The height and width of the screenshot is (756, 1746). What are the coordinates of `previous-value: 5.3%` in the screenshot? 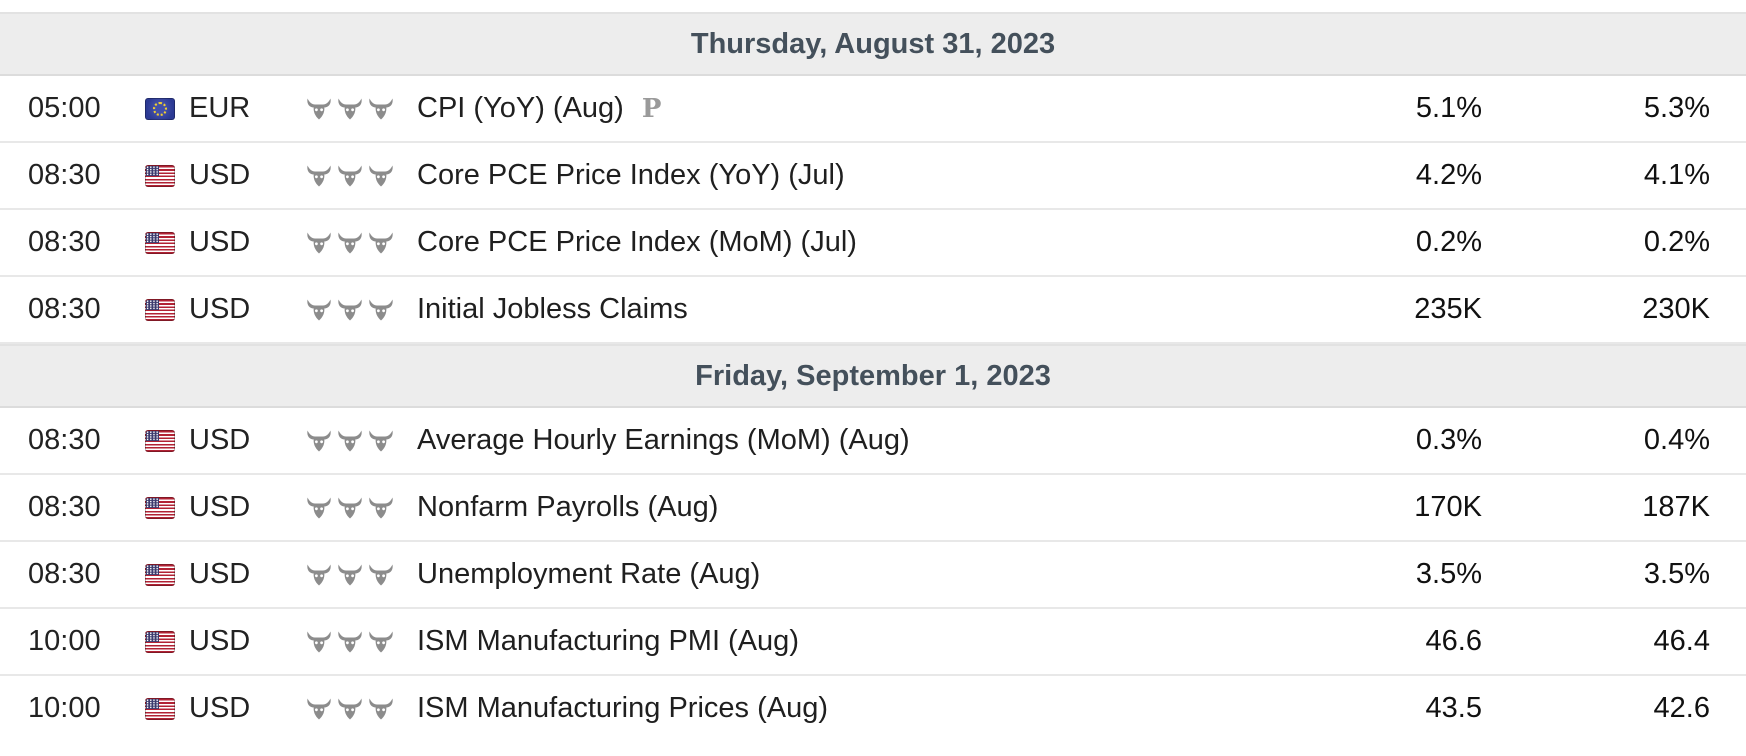 It's located at (1676, 108).